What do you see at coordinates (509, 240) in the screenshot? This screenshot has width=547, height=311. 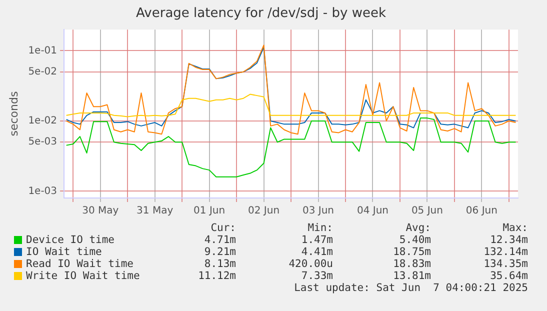 I see `text: 12.34m` at bounding box center [509, 240].